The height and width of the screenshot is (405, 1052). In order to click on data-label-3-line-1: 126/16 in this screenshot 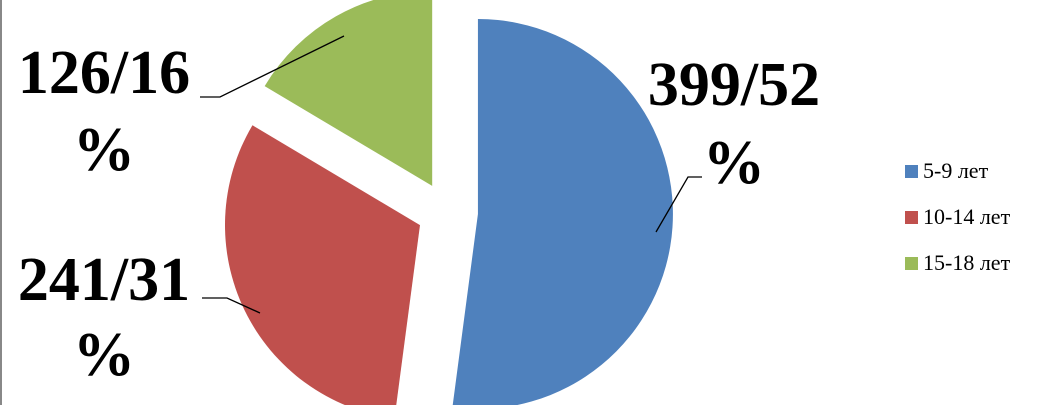, I will do `click(104, 73)`.